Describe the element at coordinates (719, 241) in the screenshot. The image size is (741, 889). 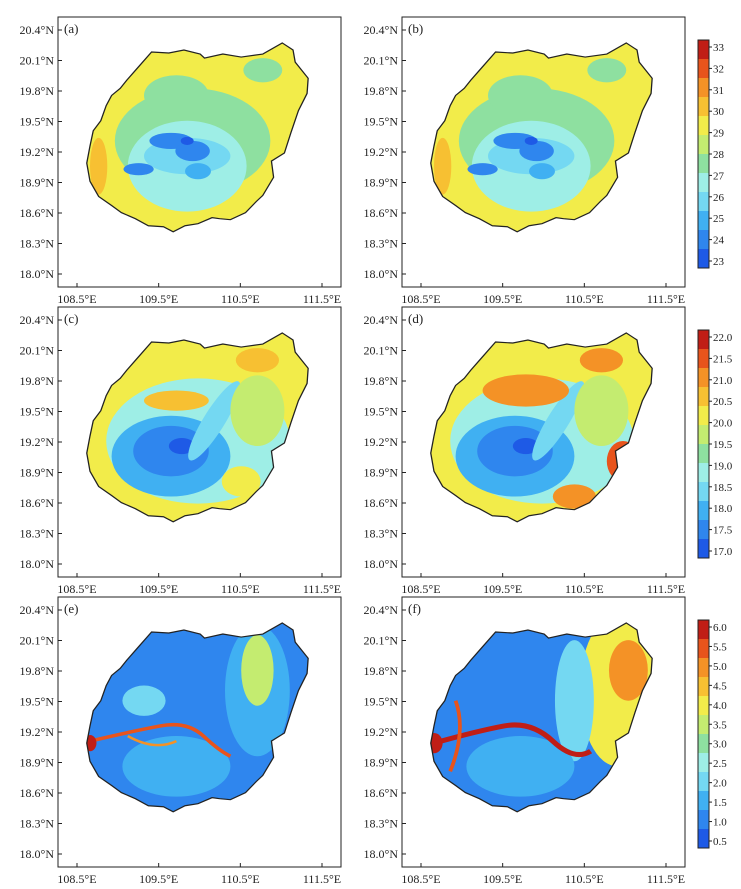
I see `colorbar-tick-label: 24` at that location.